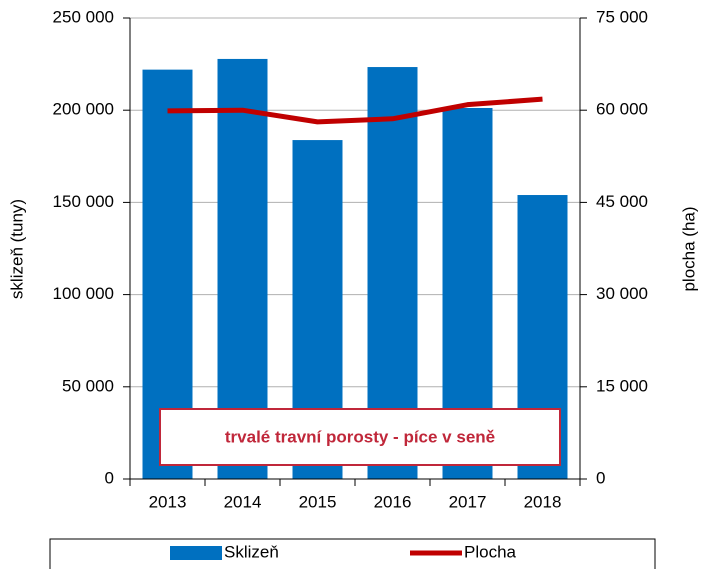 This screenshot has width=710, height=569. Describe the element at coordinates (600, 477) in the screenshot. I see `y2-tick-label: 0` at that location.